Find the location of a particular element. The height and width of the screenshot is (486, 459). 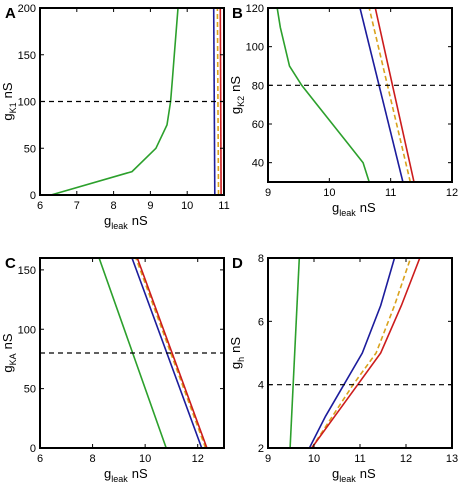

y-axis-label: gKA nS is located at coordinates (9, 352).